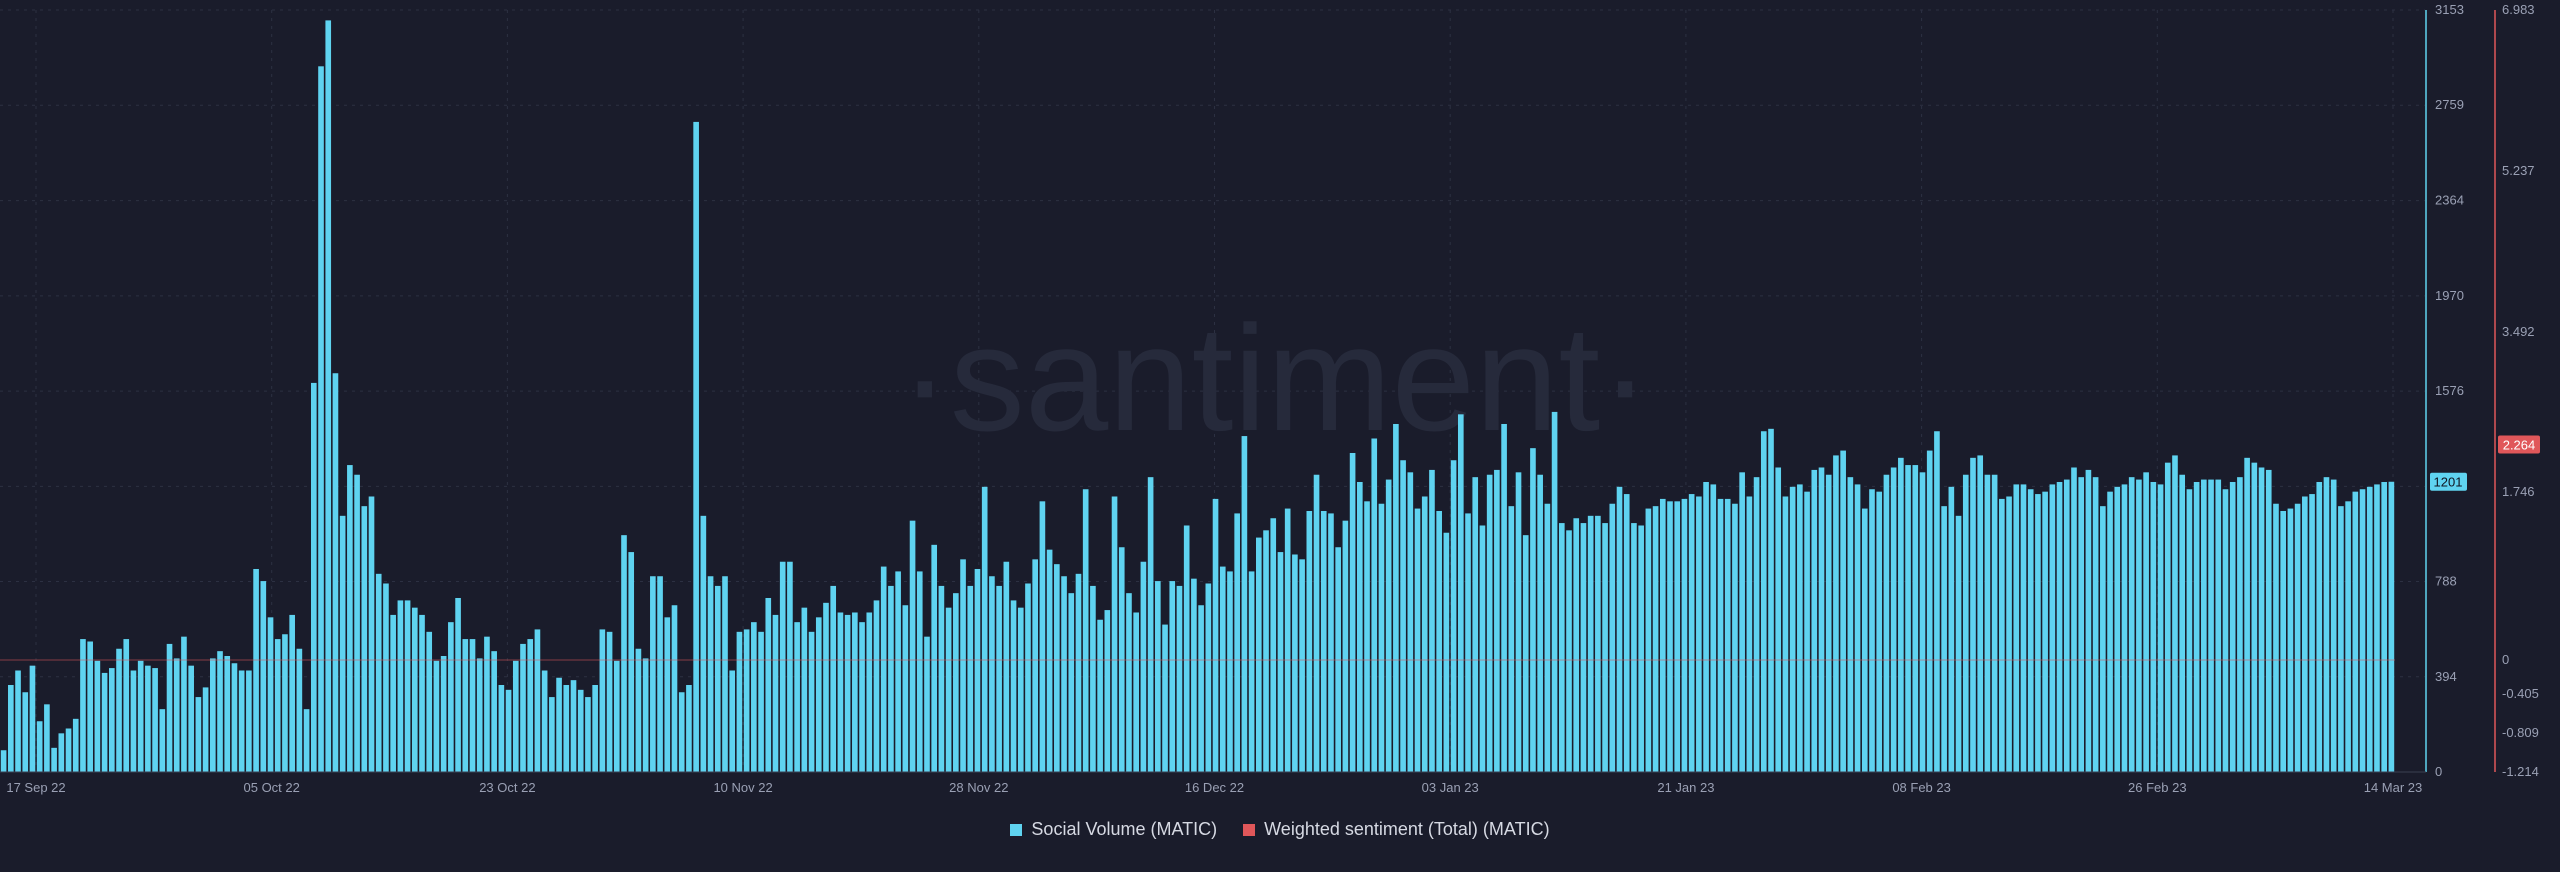  What do you see at coordinates (2449, 200) in the screenshot?
I see `left-axis-tick: 2364` at bounding box center [2449, 200].